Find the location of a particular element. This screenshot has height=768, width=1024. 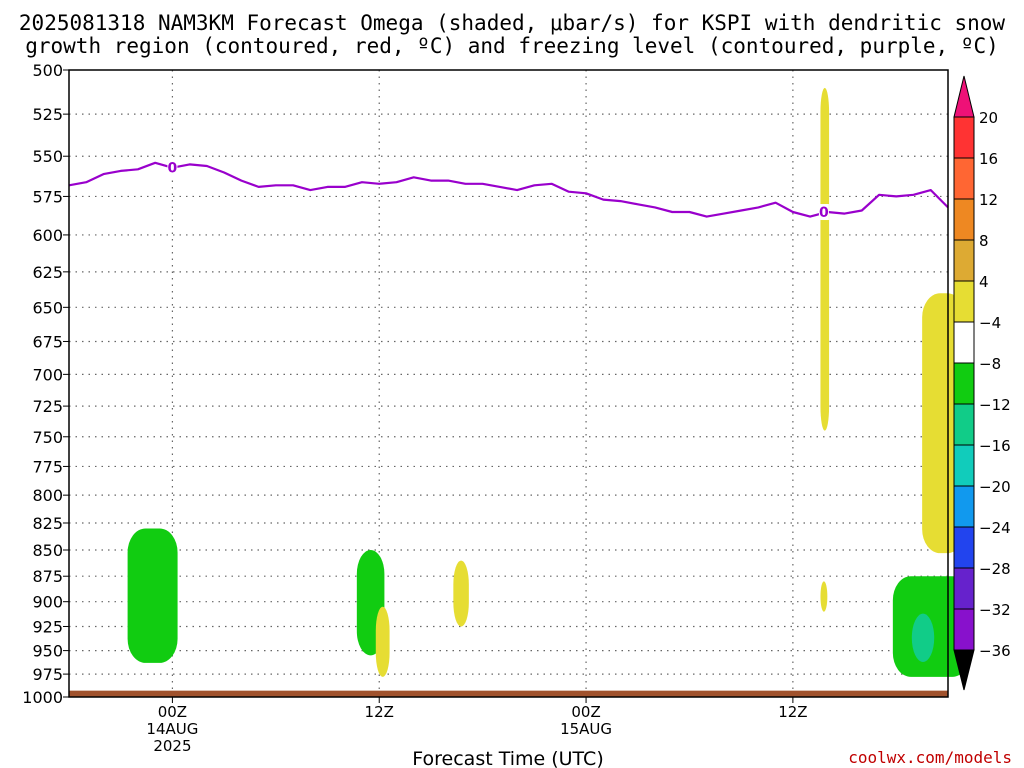

colorbar-label: −36 is located at coordinates (995, 651).